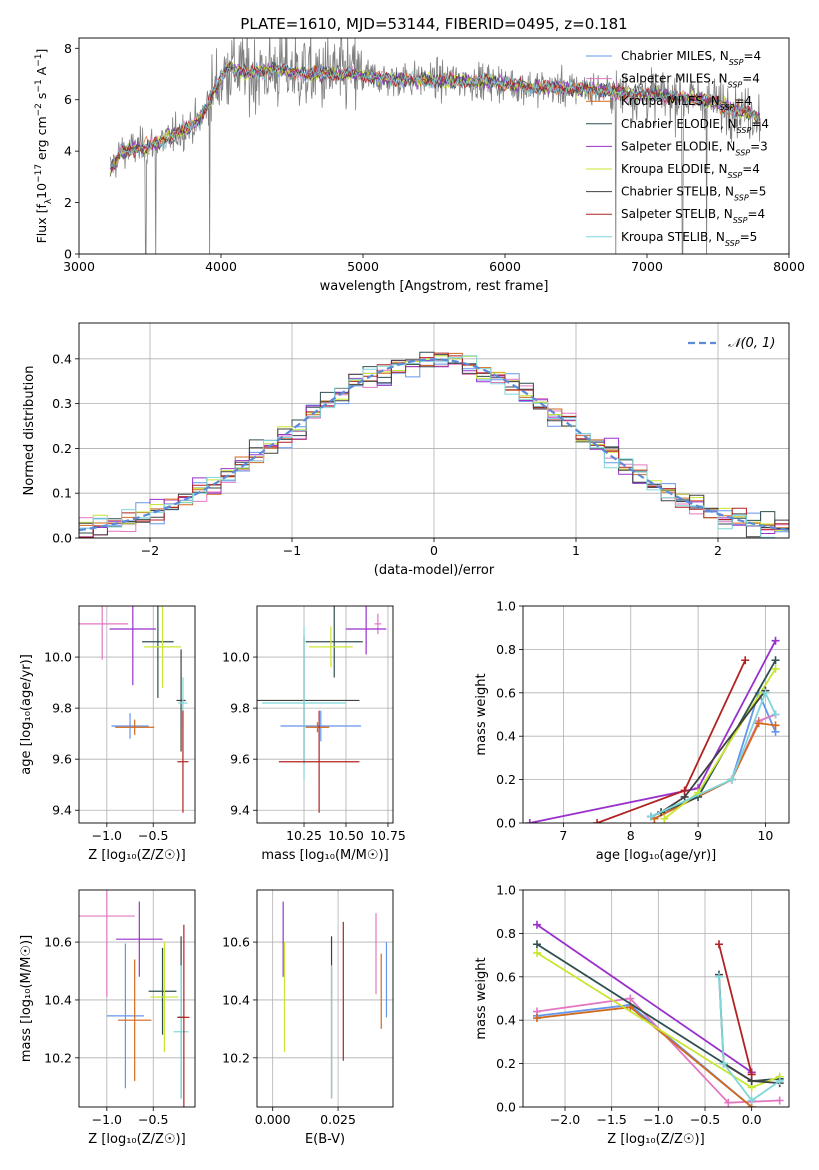  What do you see at coordinates (694, 148) in the screenshot?
I see `legend-entry: Salpeter ELODIE, NSSP=3` at bounding box center [694, 148].